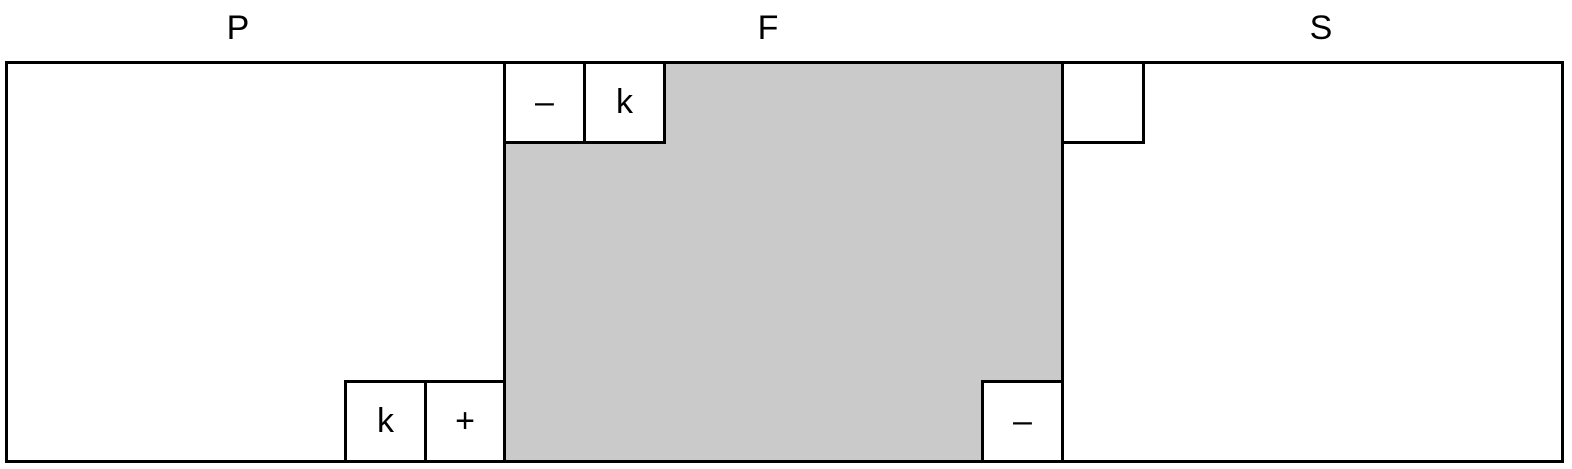  I want to click on region-f-bottom-cell-minus: –, so click(1022, 421).